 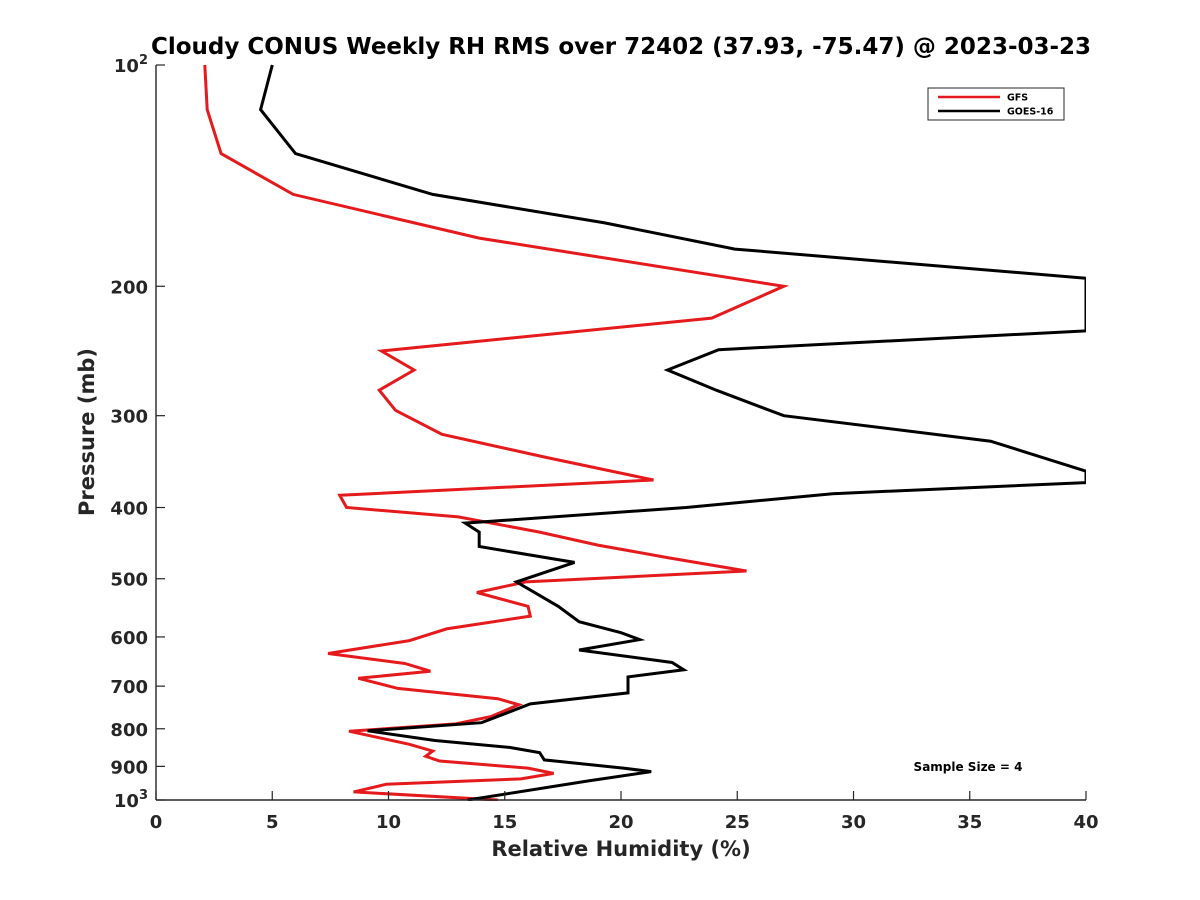 I want to click on legend-label: GOES-16, so click(x=1030, y=112).